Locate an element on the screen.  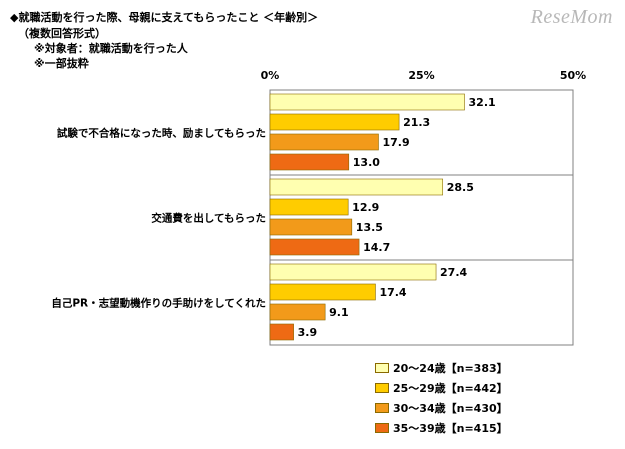
legend-label: 30～34歳【n=430】 is located at coordinates (450, 408).